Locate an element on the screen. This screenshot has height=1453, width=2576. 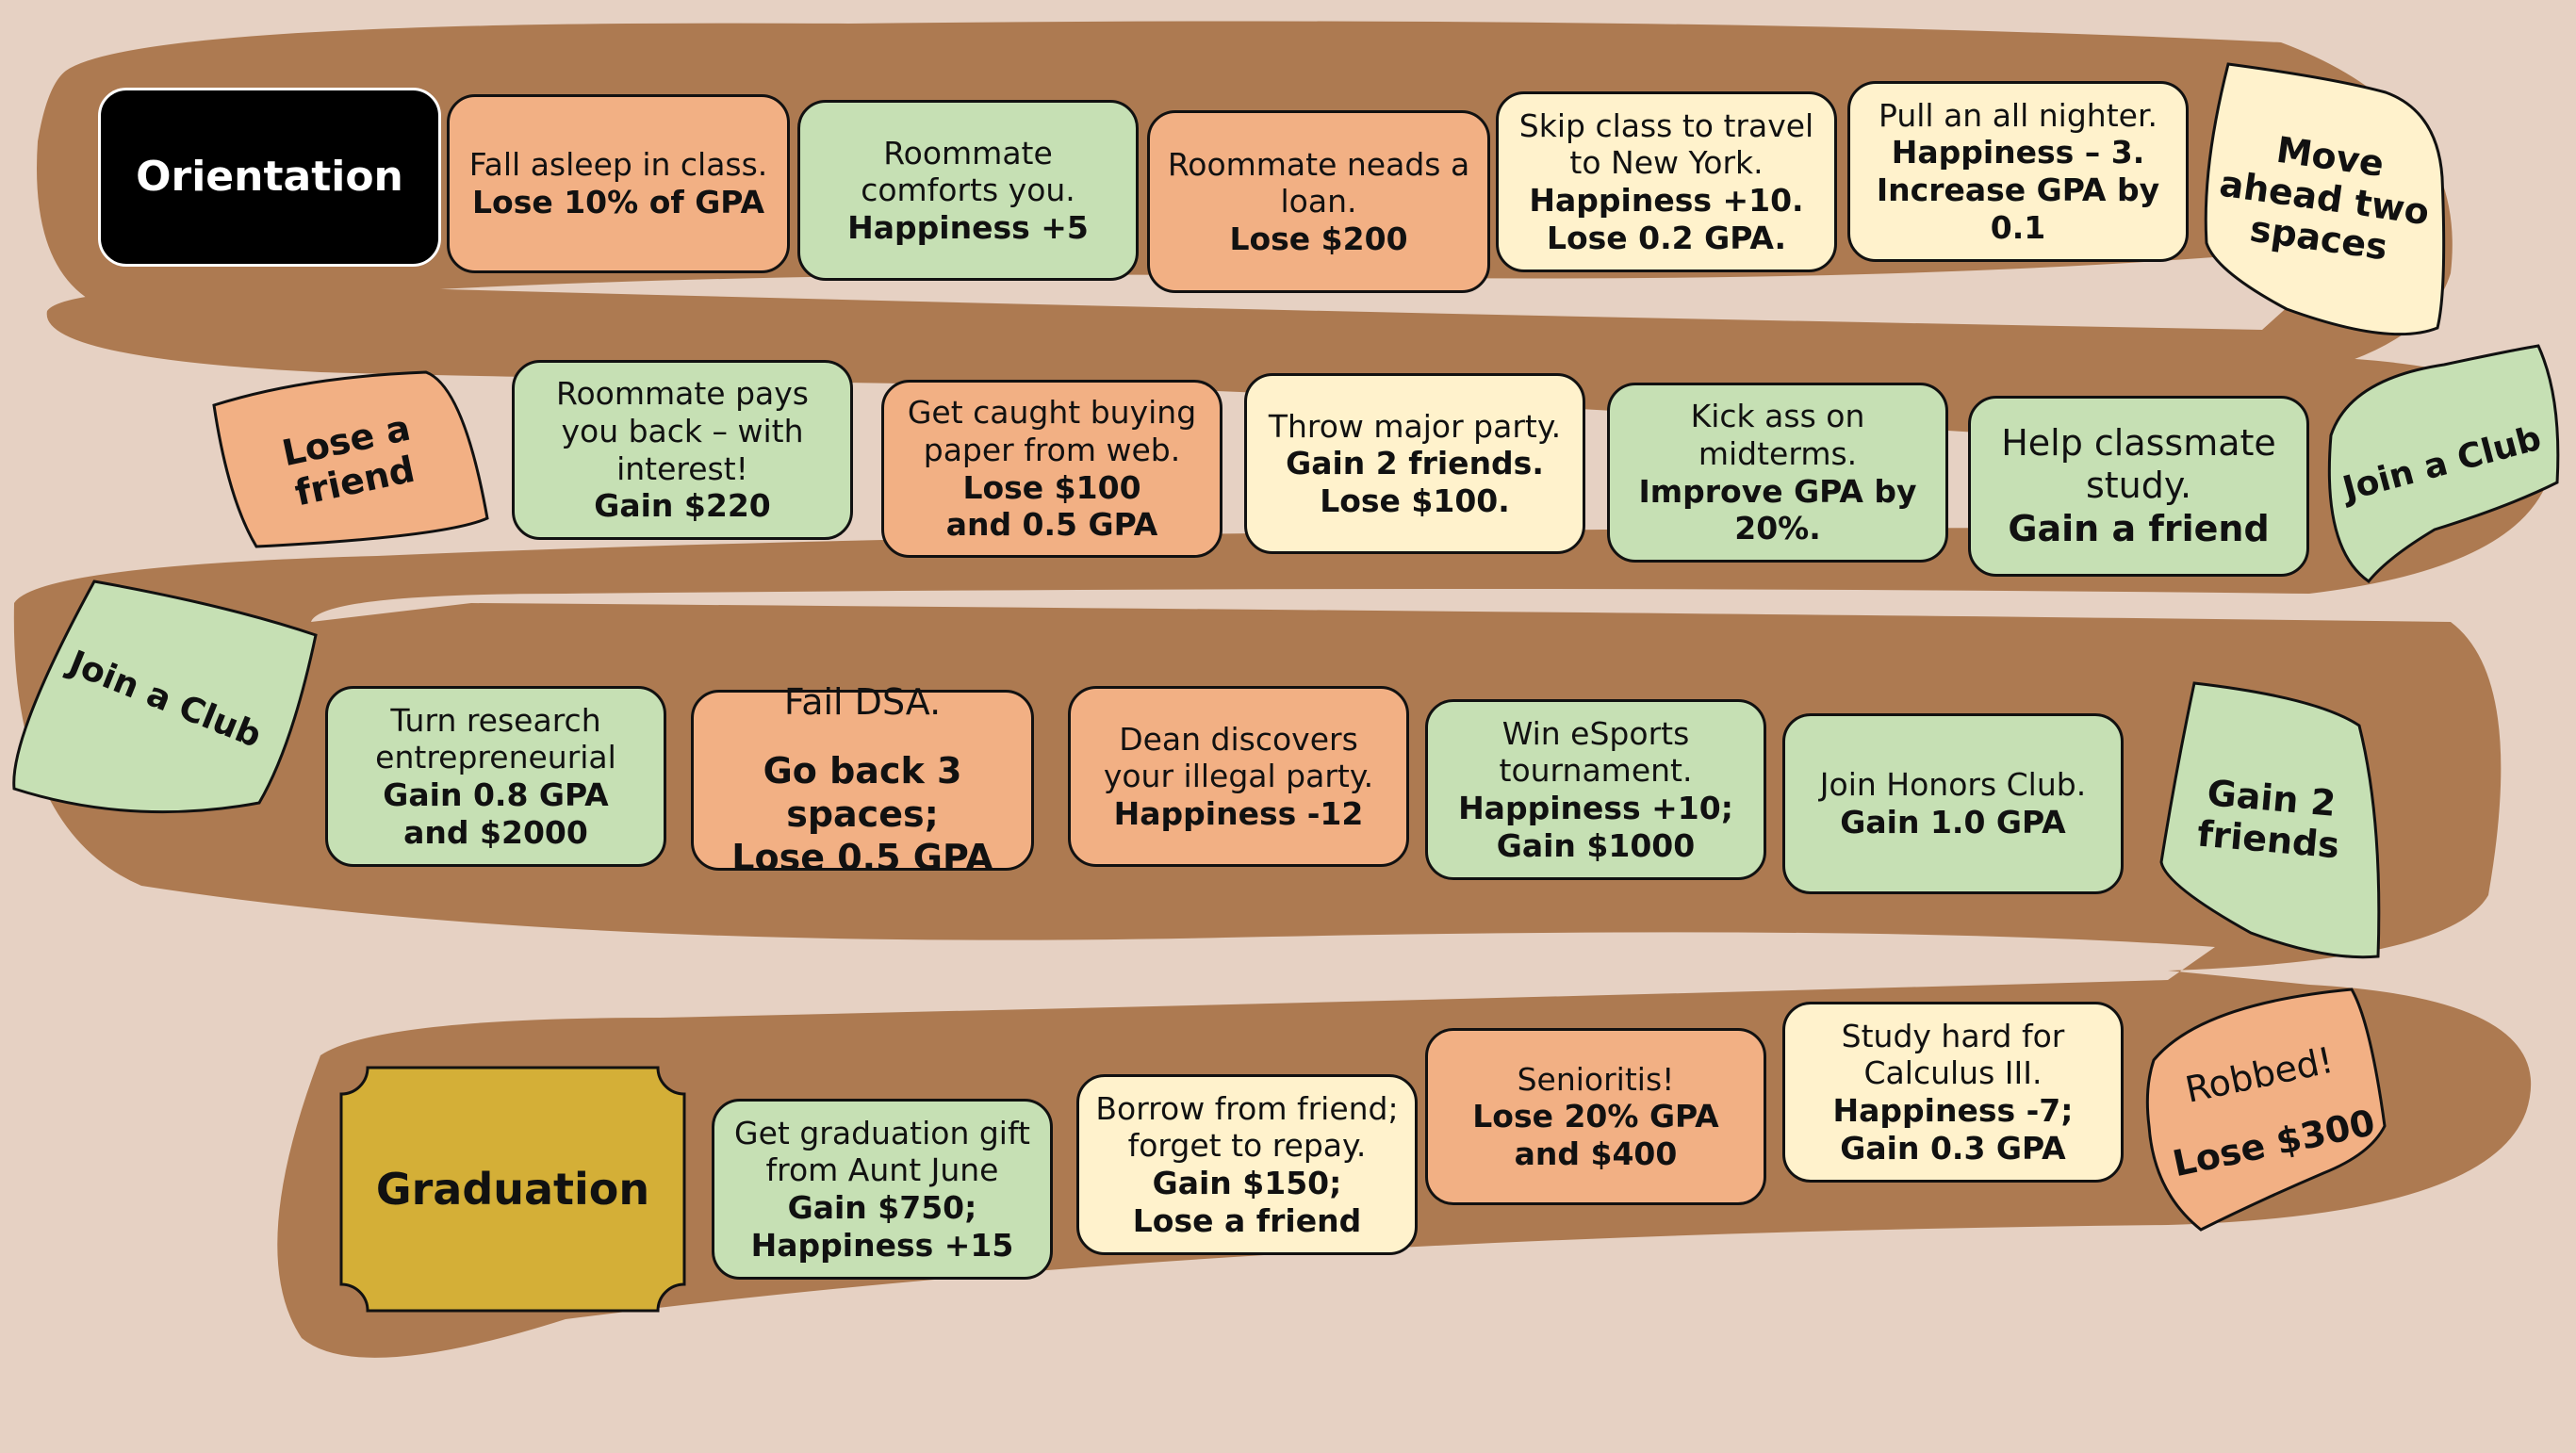
space-text: Get graduation gift from Aunt June is located at coordinates (882, 1151).